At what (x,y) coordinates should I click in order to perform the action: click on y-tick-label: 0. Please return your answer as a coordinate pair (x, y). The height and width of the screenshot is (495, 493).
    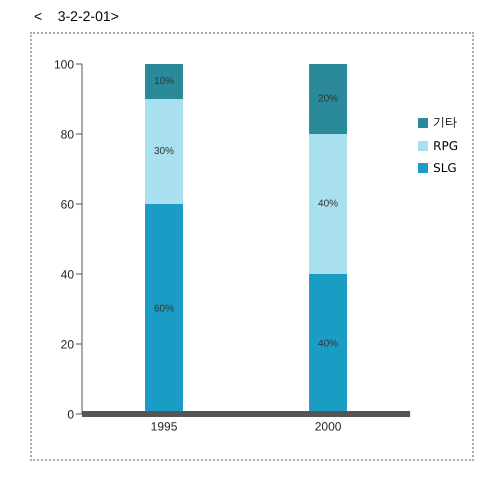
    Looking at the image, I should click on (70, 414).